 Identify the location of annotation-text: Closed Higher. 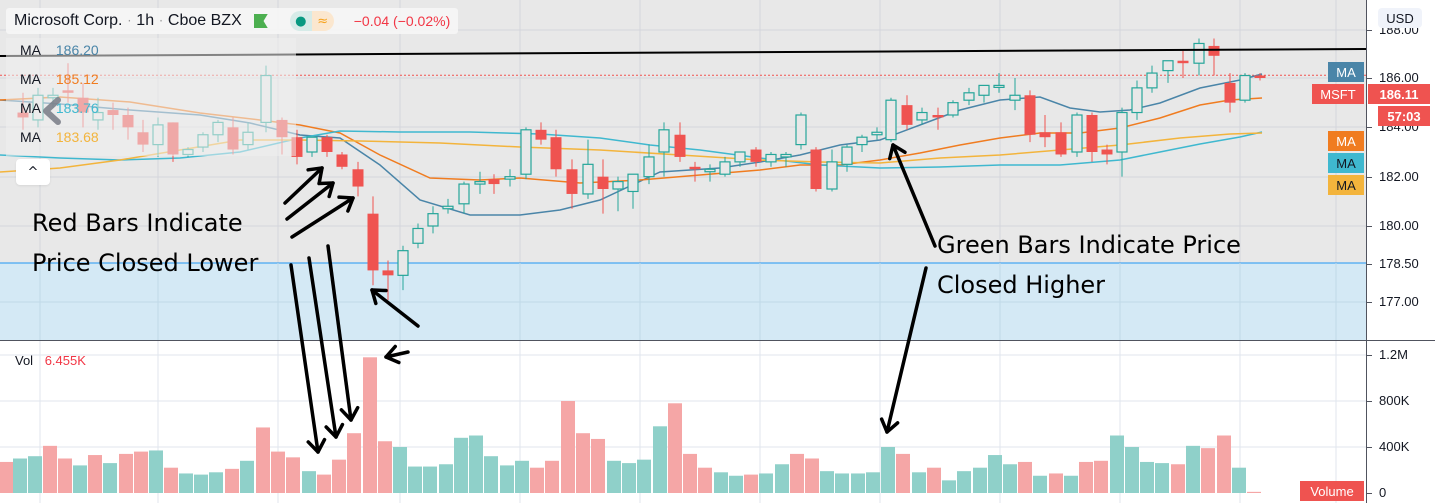
(1021, 285).